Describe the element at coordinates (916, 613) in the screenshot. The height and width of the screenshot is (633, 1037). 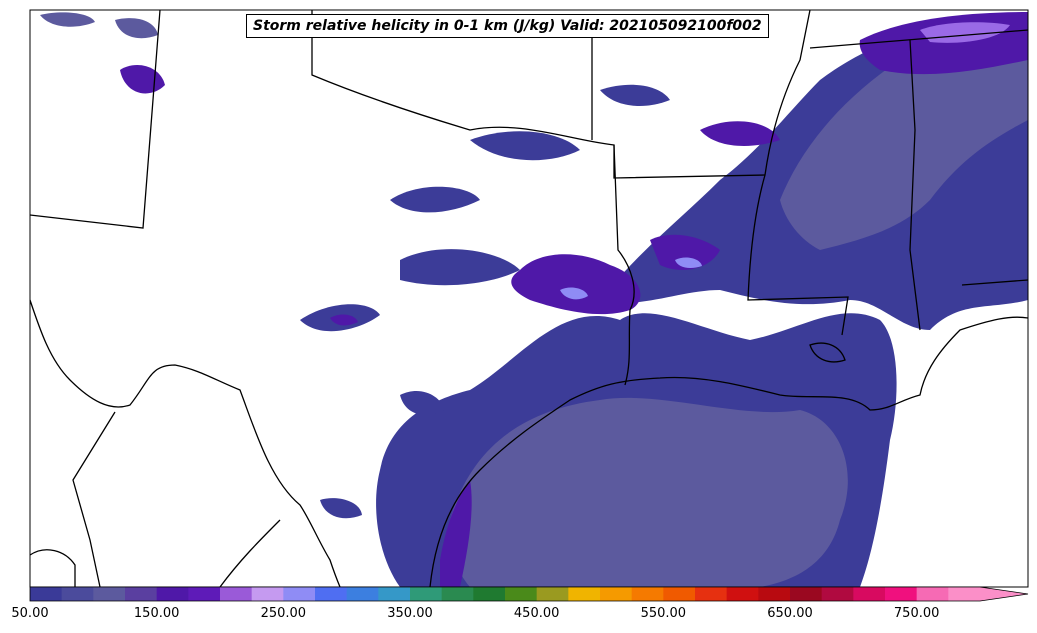
I see `colorbar-tick-label: 750.00` at that location.